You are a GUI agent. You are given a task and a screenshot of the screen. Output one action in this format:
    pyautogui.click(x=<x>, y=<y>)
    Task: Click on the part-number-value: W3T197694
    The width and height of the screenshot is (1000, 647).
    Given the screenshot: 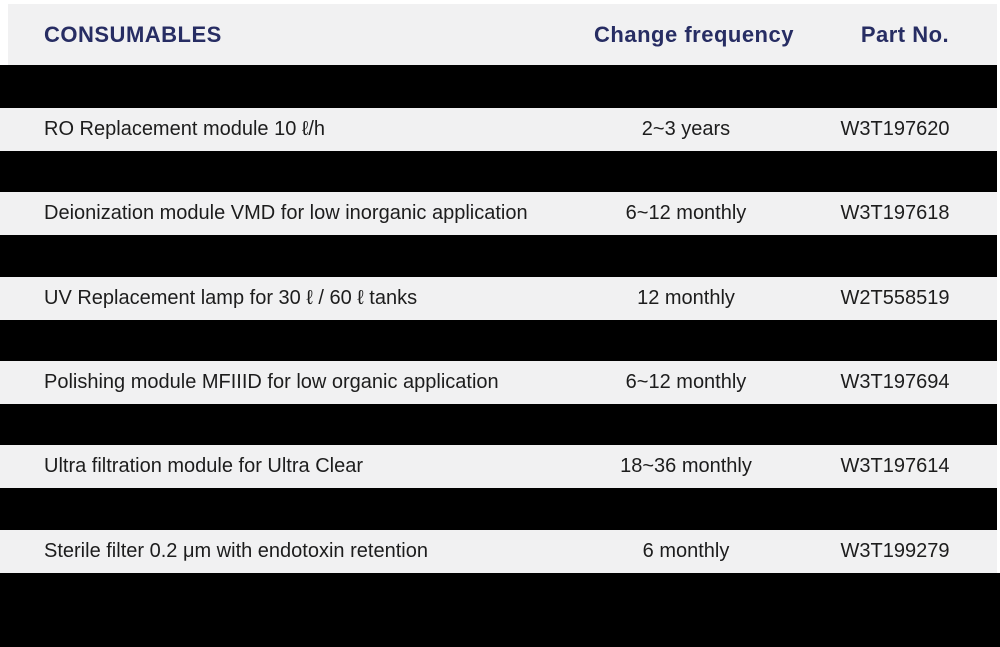 What is the action you would take?
    pyautogui.click(x=895, y=382)
    